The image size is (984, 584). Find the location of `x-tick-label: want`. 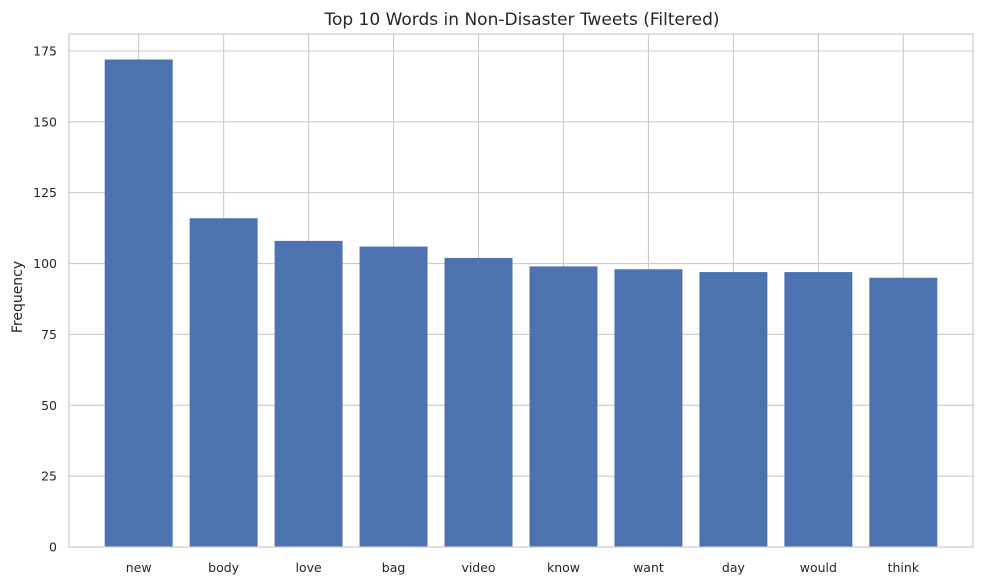

x-tick-label: want is located at coordinates (648, 567).